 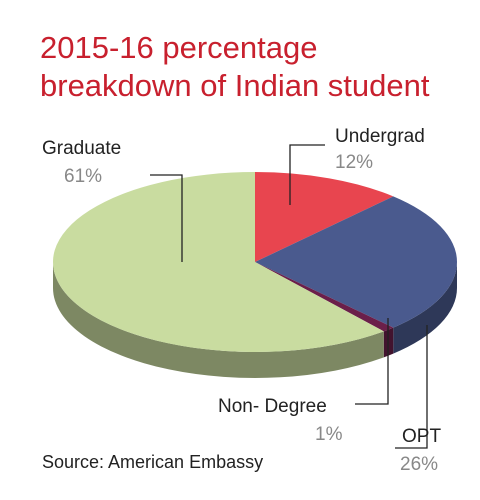 I want to click on slice-value-label: 1%, so click(x=329, y=434).